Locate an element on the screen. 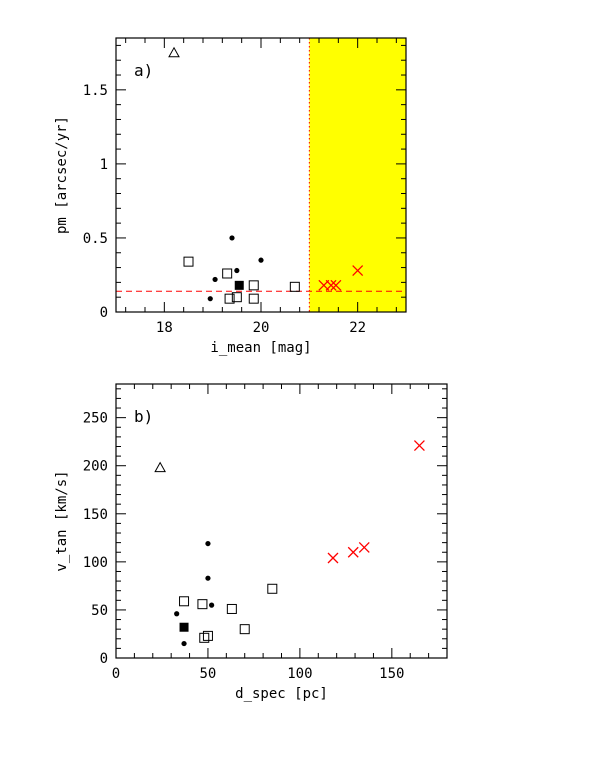 Image resolution: width=599 pixels, height=776 pixels. panel-a-label: a) is located at coordinates (143, 70).